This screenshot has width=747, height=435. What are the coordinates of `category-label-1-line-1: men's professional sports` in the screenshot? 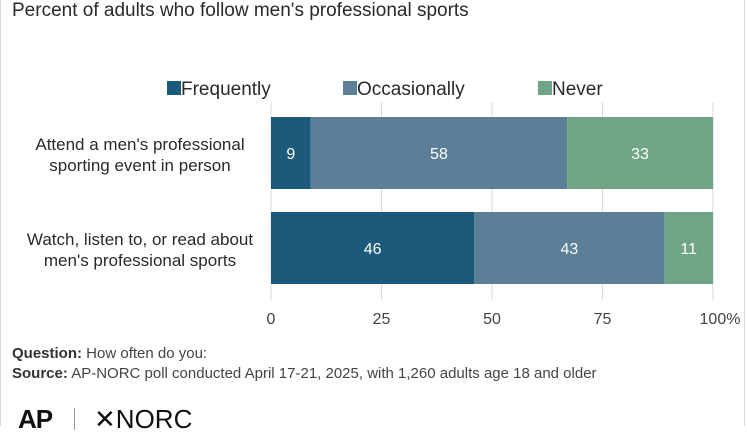 It's located at (140, 260).